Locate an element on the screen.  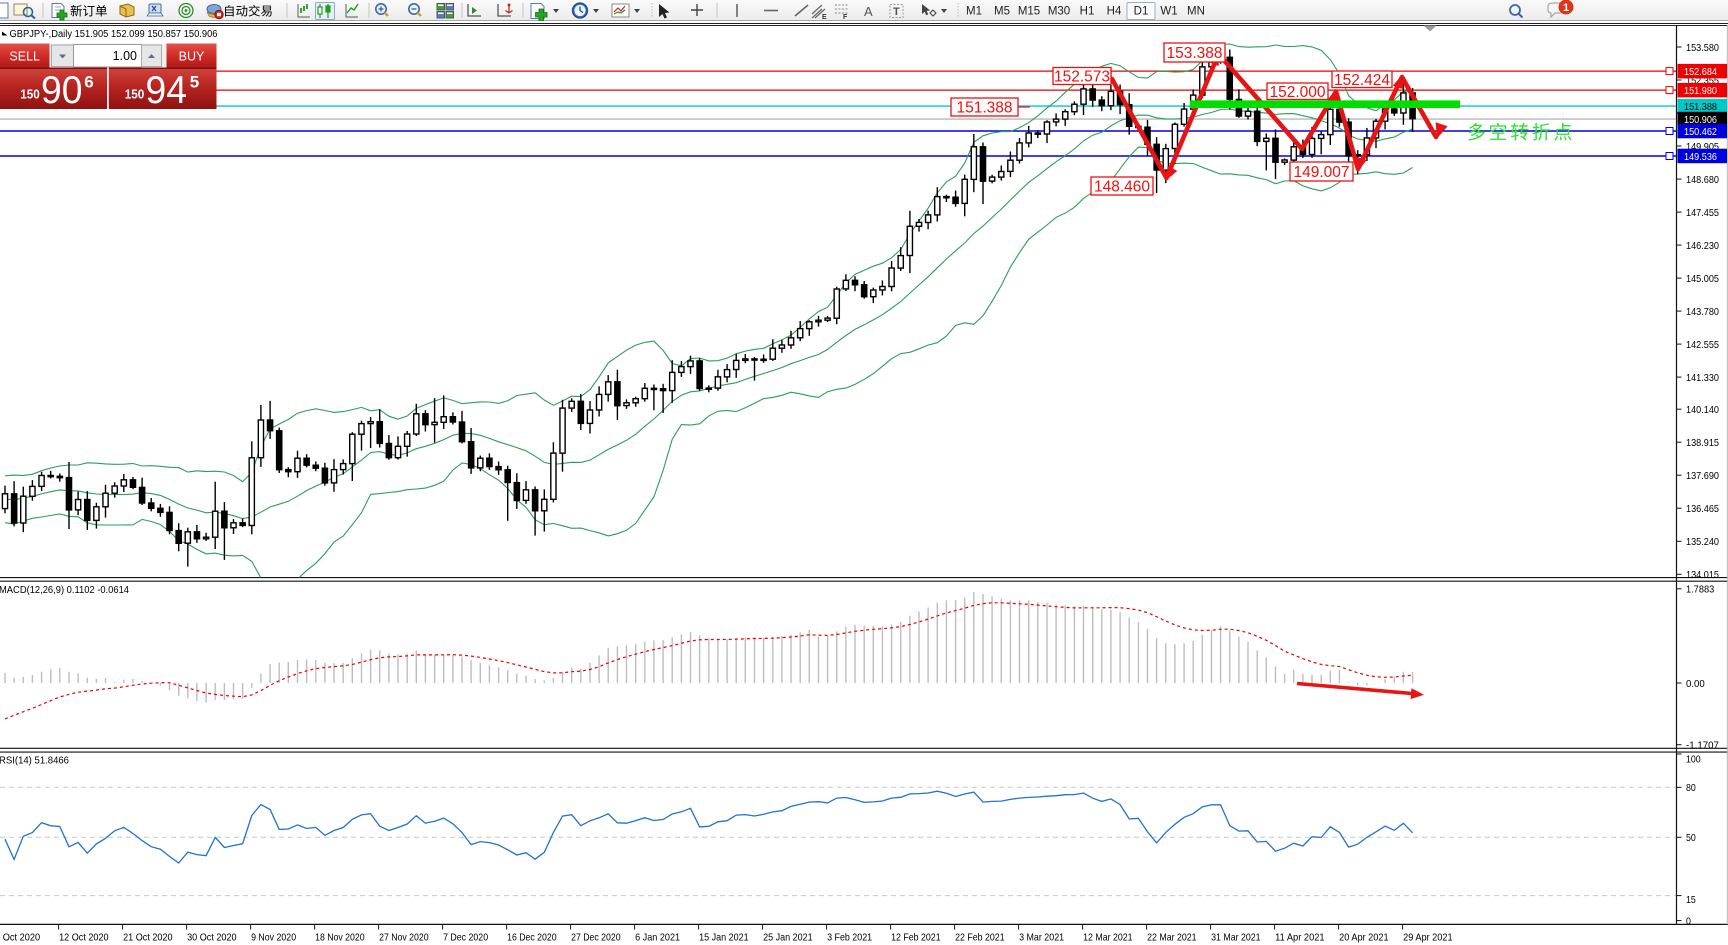
svg-text: 153.580 is located at coordinates (1702, 48).